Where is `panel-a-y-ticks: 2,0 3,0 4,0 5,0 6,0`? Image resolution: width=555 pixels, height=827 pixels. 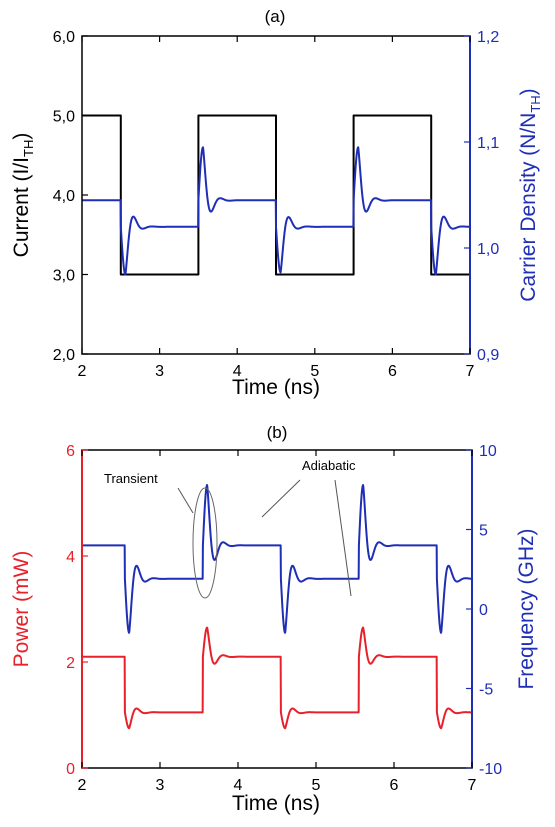 panel-a-y-ticks: 2,0 3,0 4,0 5,0 6,0 is located at coordinates (70, 196).